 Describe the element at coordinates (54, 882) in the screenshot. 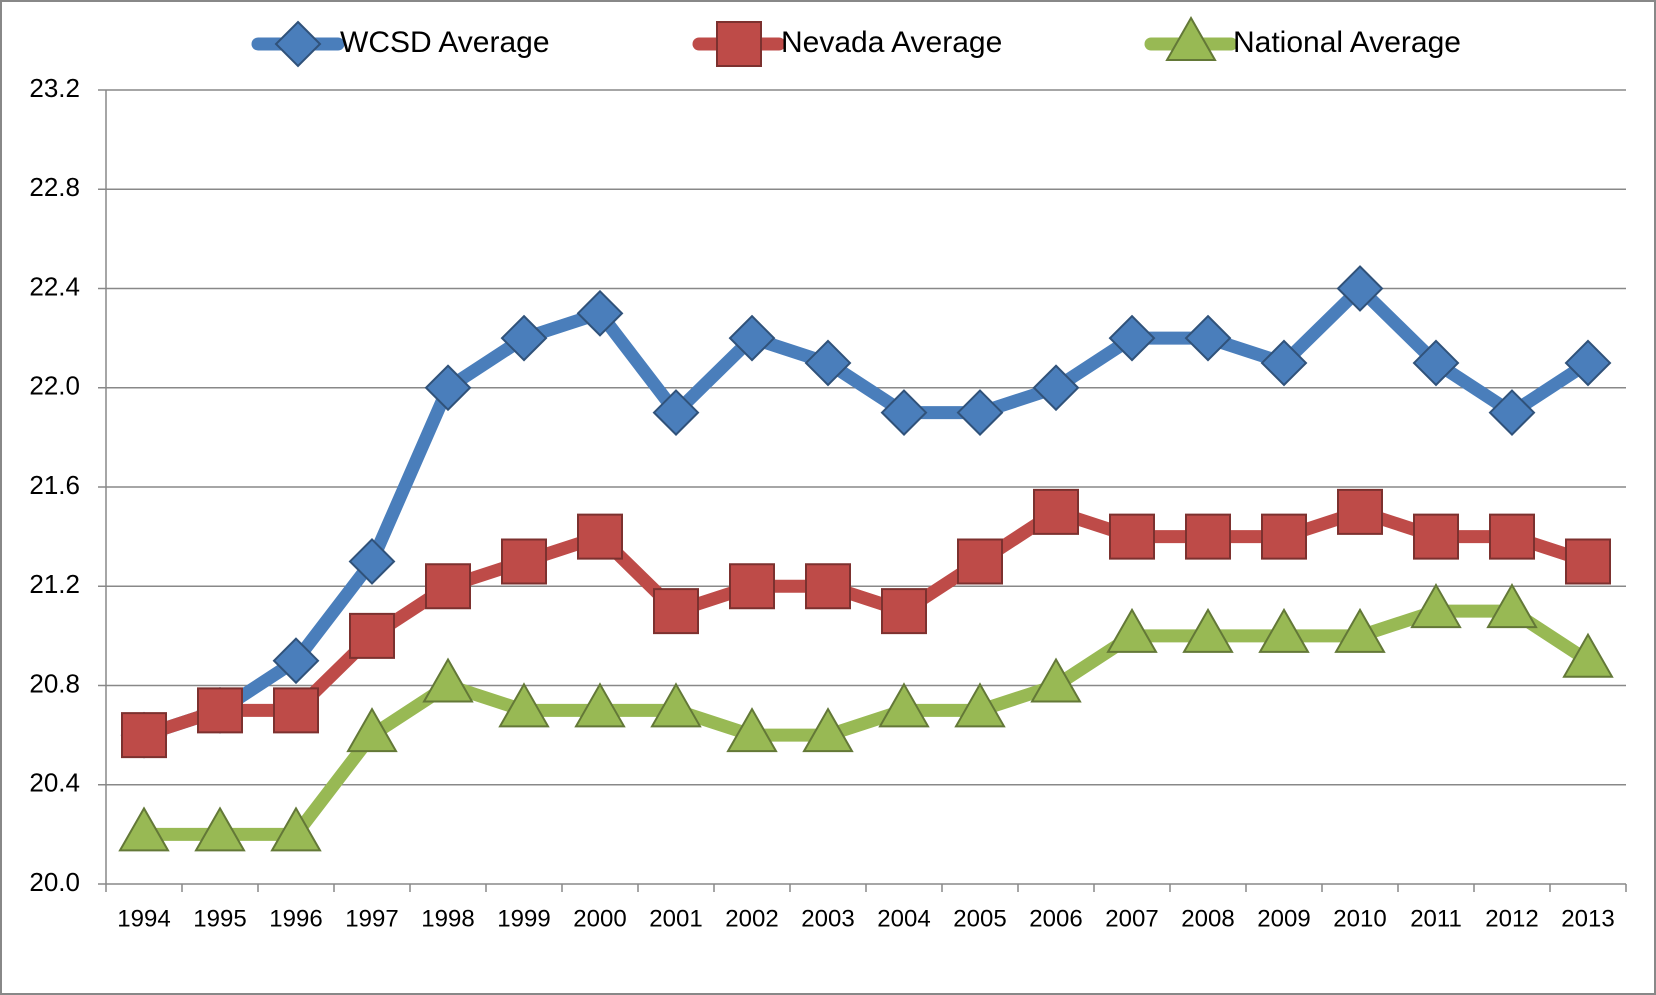

I see `y-tick-label: 20.0` at that location.